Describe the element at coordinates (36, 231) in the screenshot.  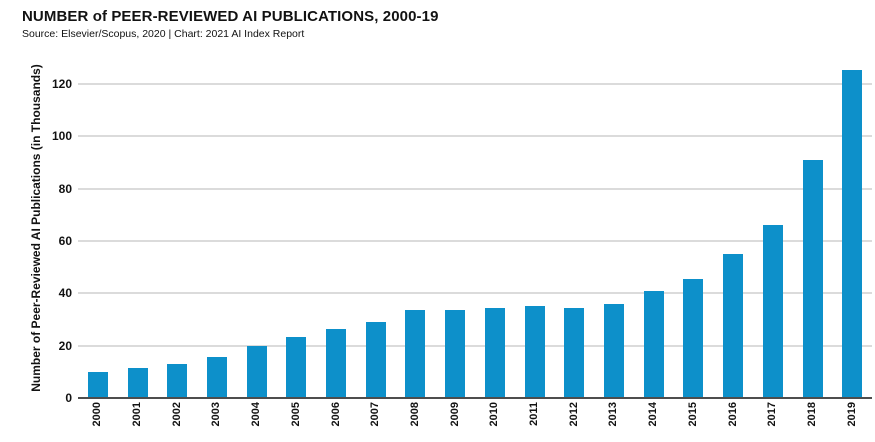
I see `y-axis-tick-labels: 0 20 40 60 80 100 120` at that location.